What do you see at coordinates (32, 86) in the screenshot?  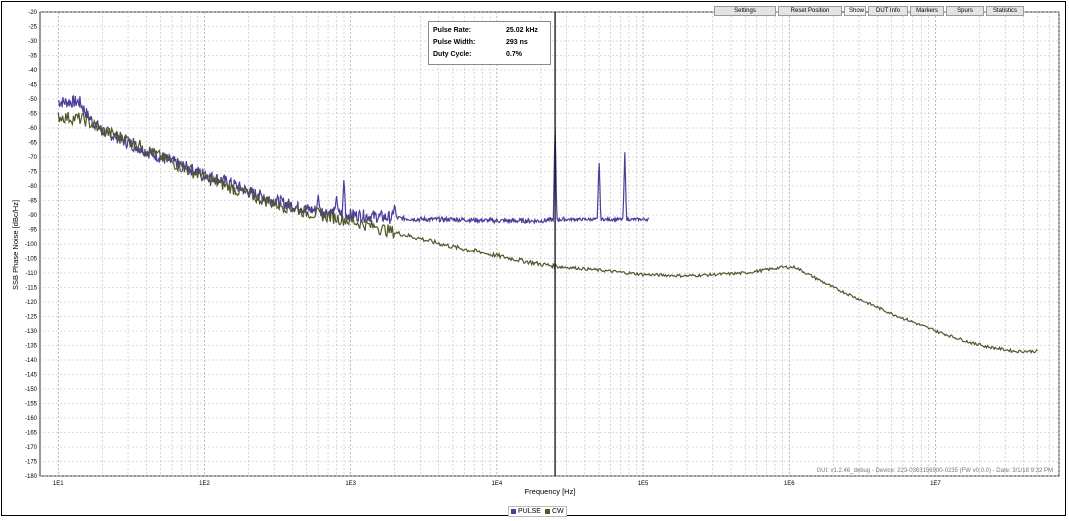 I see `y-tick-label: -45` at bounding box center [32, 86].